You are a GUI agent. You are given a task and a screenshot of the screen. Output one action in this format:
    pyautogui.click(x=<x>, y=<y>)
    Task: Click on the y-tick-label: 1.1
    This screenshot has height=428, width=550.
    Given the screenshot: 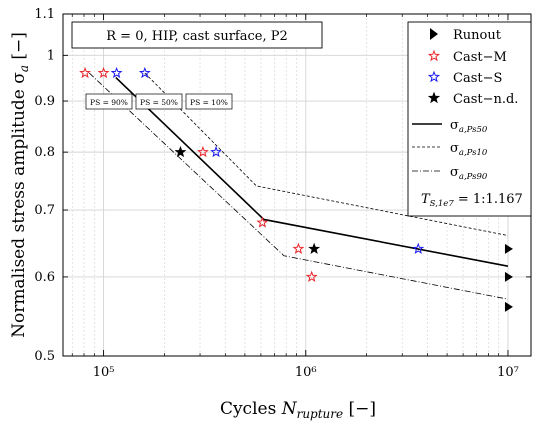 What is the action you would take?
    pyautogui.click(x=44, y=14)
    